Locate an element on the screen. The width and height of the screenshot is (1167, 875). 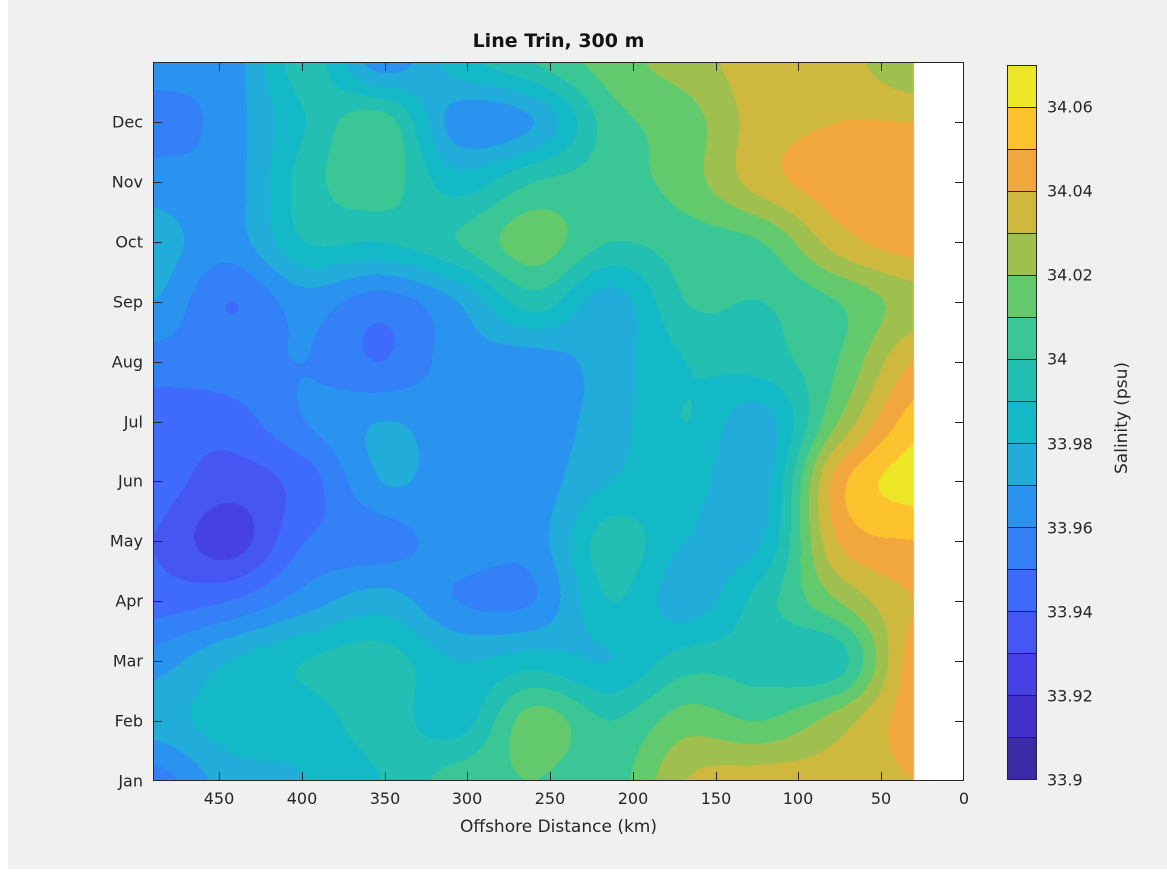
y-tick-label-month: Jul is located at coordinates (133, 422).